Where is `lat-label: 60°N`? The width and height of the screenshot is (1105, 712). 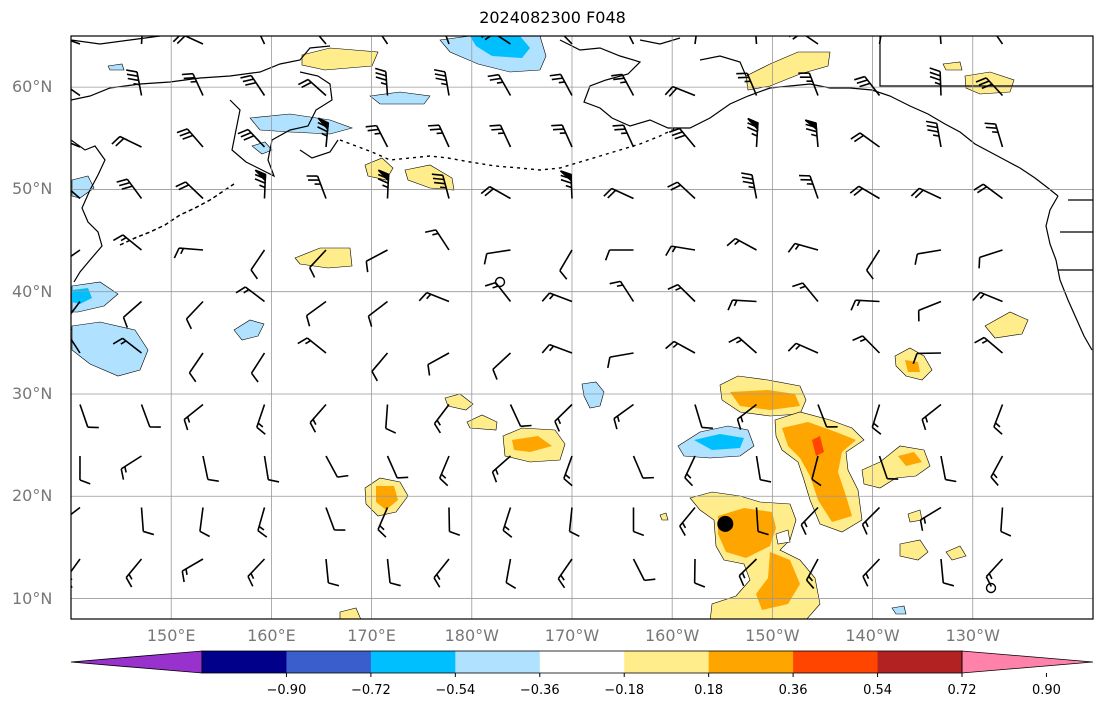 lat-label: 60°N is located at coordinates (32, 87).